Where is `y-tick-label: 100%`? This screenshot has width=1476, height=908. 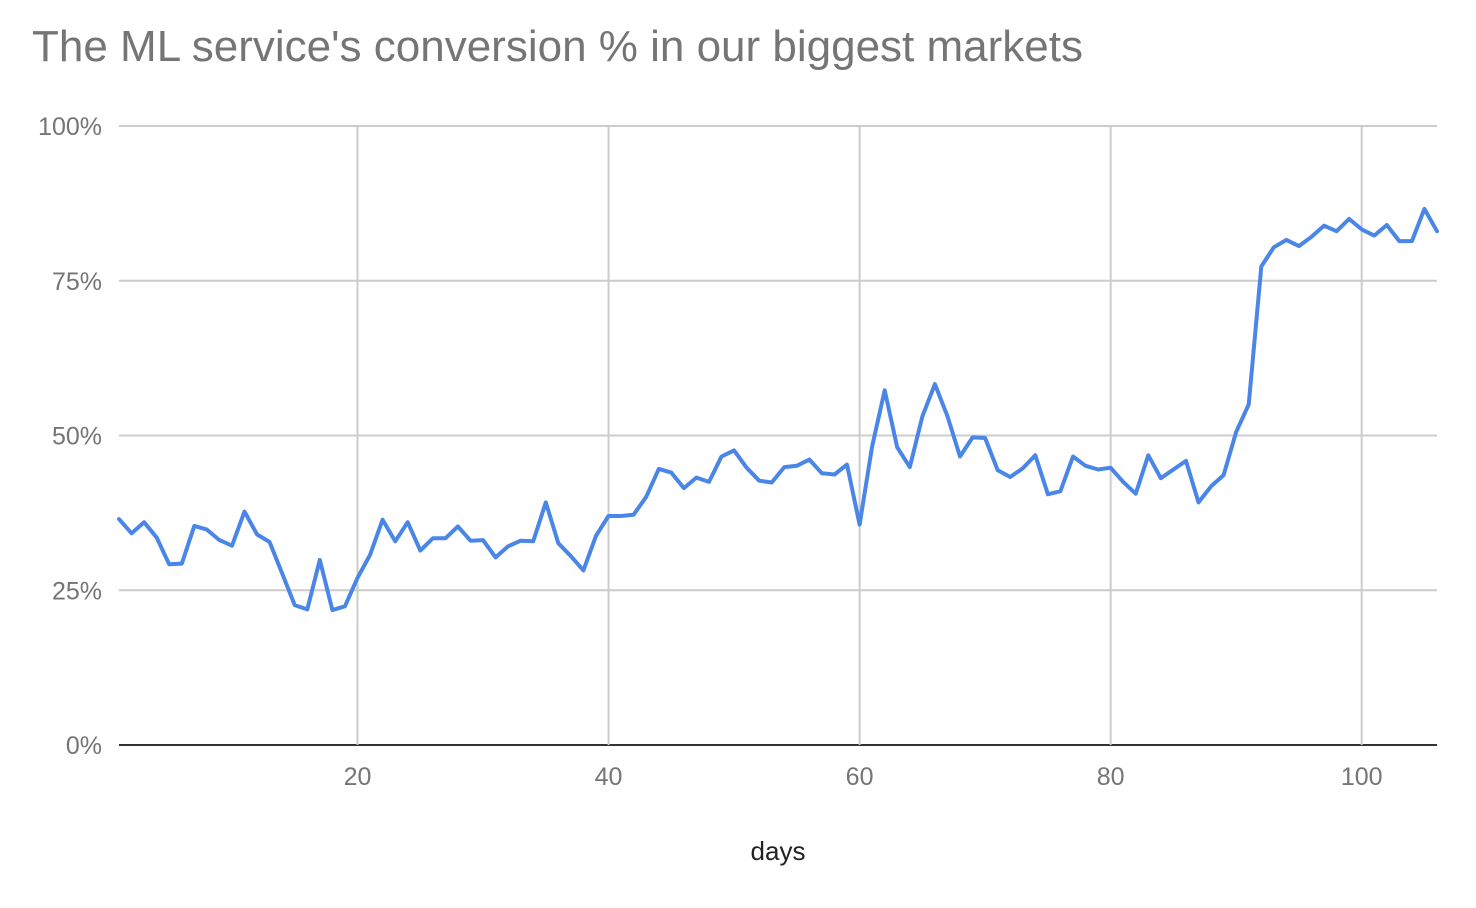 y-tick-label: 100% is located at coordinates (70, 127).